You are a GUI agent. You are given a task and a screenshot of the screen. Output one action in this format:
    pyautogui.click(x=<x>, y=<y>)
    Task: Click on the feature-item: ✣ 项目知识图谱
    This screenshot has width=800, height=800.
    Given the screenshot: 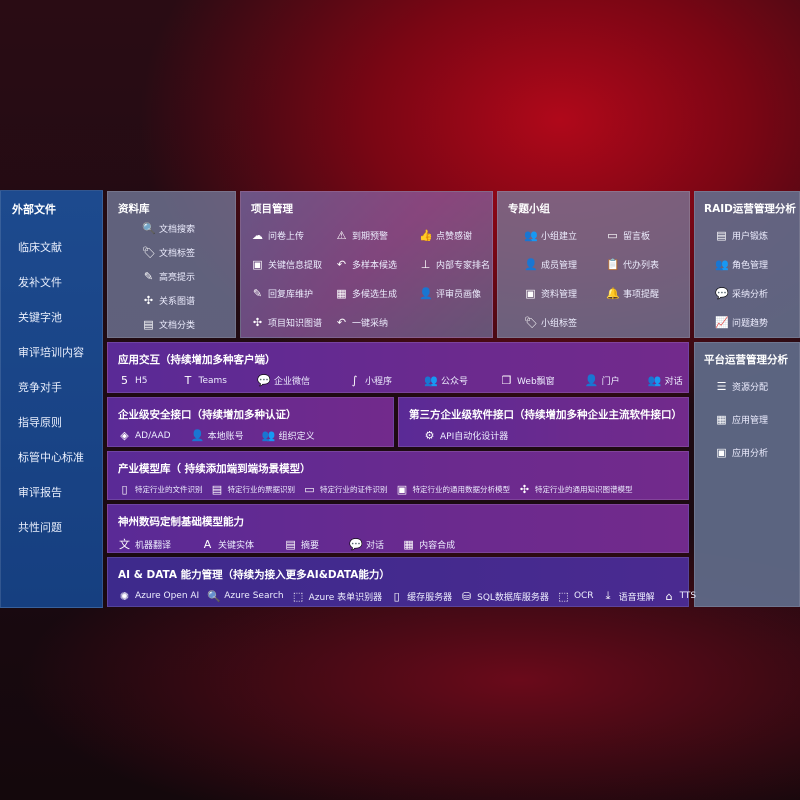 What is the action you would take?
    pyautogui.click(x=286, y=322)
    